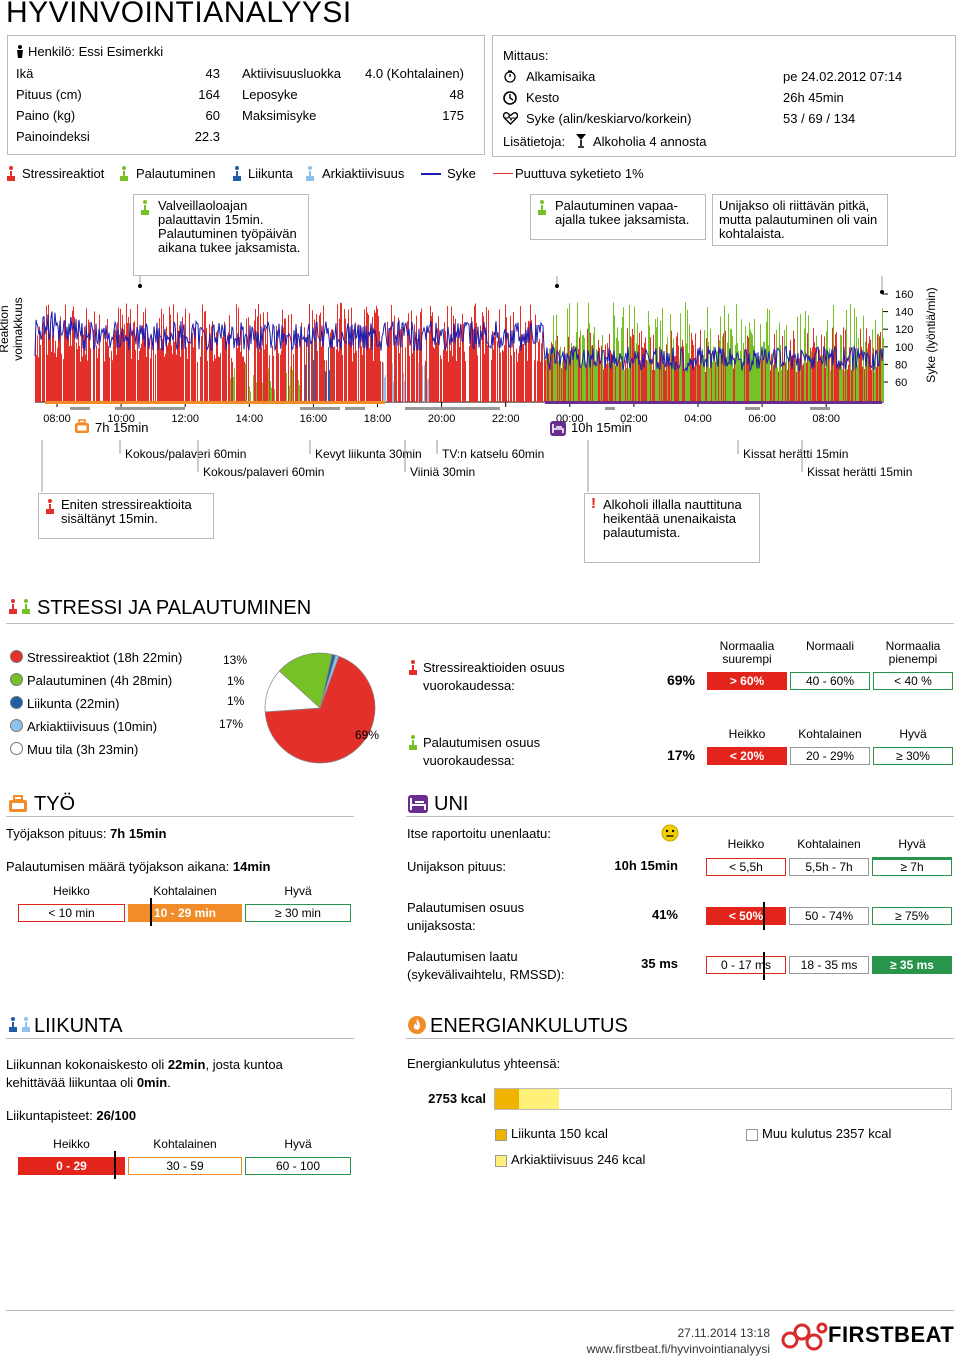  Describe the element at coordinates (207, 136) in the screenshot. I see `person-field-value: 22.3` at that location.